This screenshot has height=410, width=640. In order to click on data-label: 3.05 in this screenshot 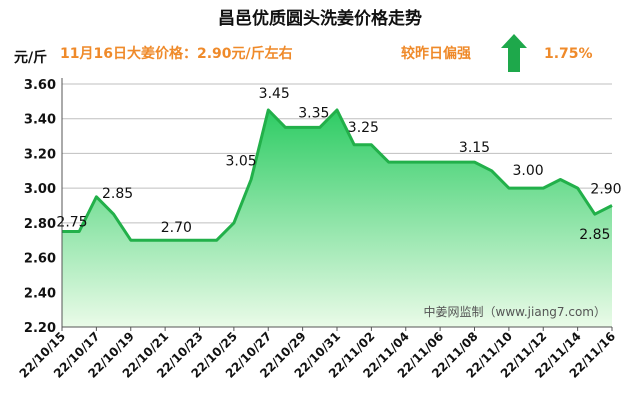, I will do `click(240, 161)`.